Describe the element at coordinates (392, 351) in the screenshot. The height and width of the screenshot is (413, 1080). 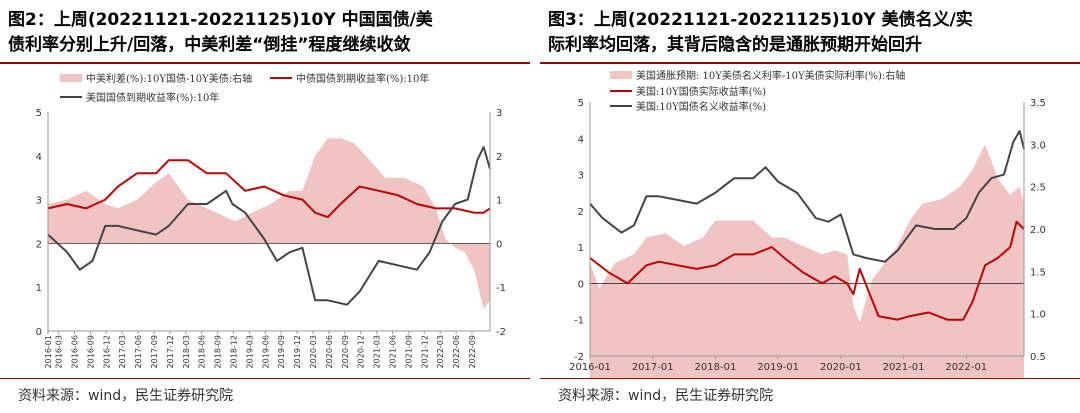
I see `x-tick-label: 2021-06` at that location.